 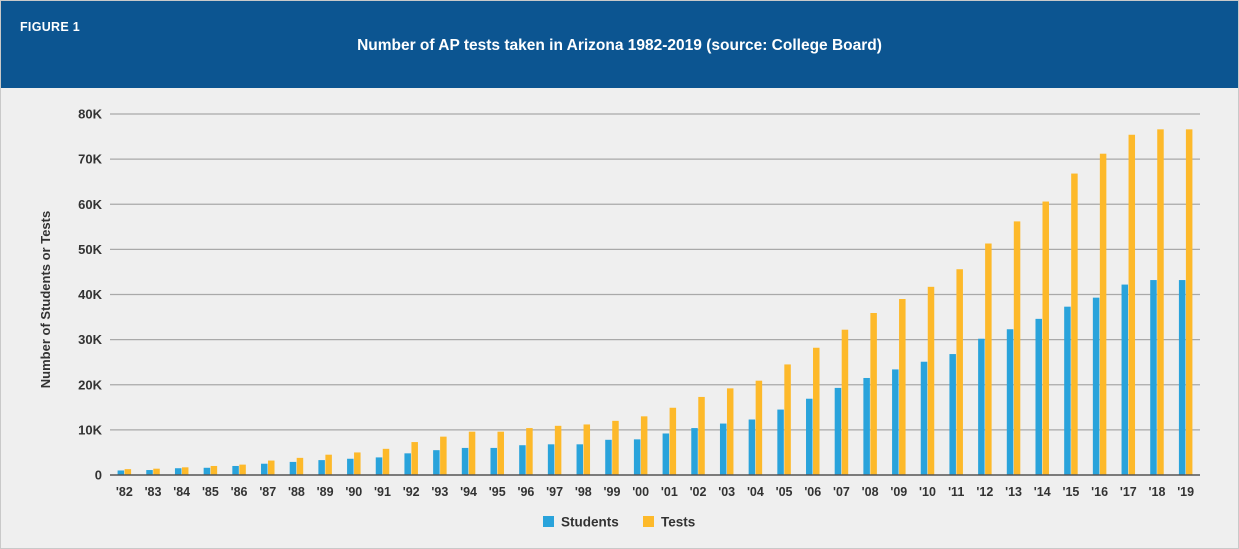 I want to click on y-tick-label: 30K, so click(x=90, y=339).